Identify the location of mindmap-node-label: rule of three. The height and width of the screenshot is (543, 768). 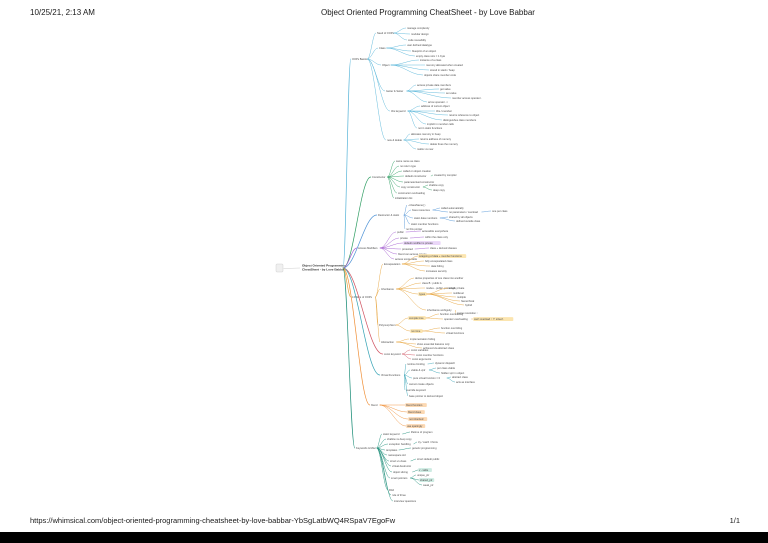
(399, 495).